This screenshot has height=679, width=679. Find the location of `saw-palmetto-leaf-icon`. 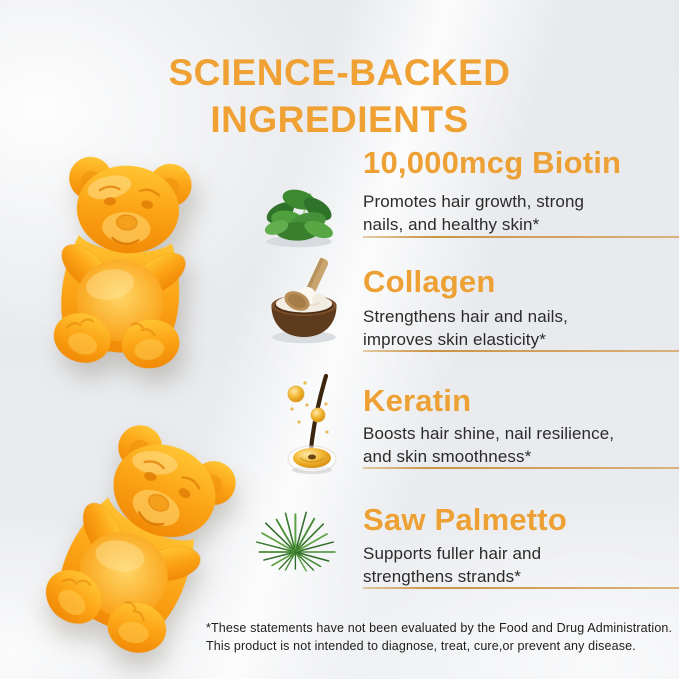

saw-palmetto-leaf-icon is located at coordinates (299, 543).